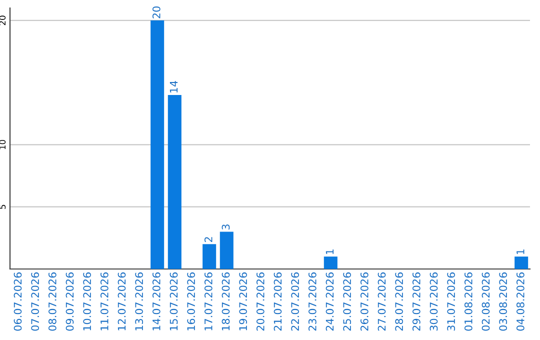 Image resolution: width=540 pixels, height=340 pixels. Describe the element at coordinates (503, 301) in the screenshot. I see `x-tick-label: 03.08.2026` at that location.